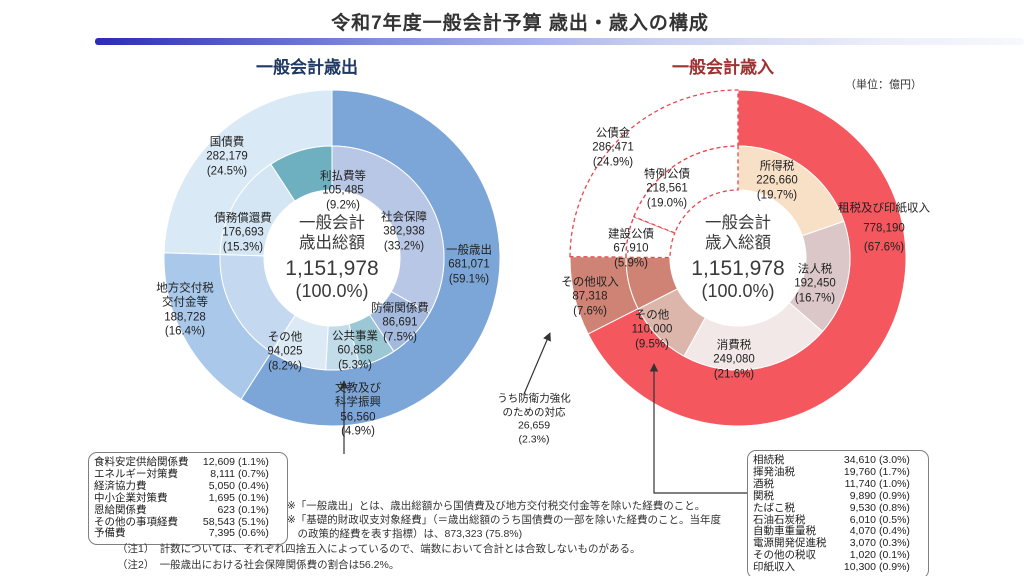 Image resolution: width=1024 pixels, height=576 pixels. I want to click on table-row: 恩給関係費 623 (0.1%), so click(188, 510).